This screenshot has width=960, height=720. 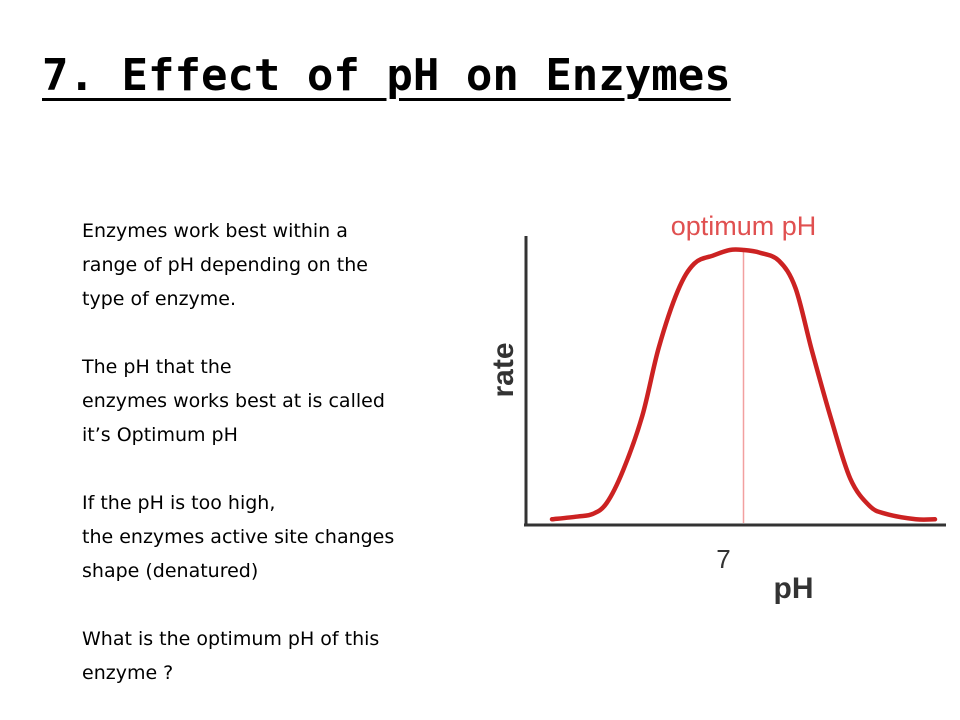 What do you see at coordinates (128, 673) in the screenshot?
I see `paragraph-line: enzyme ?` at bounding box center [128, 673].